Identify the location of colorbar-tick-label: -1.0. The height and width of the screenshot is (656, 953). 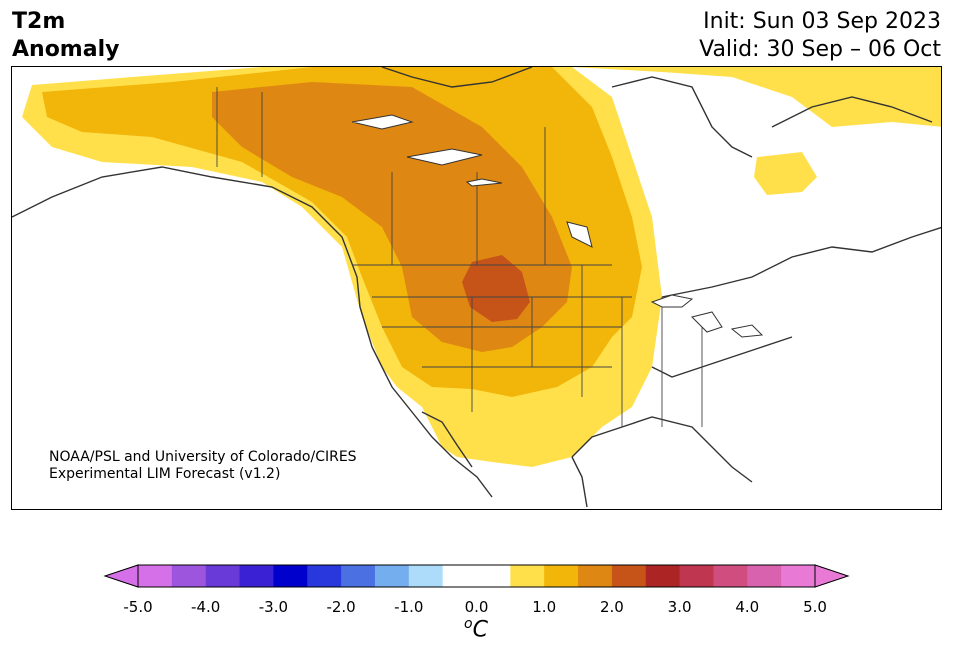
(409, 607).